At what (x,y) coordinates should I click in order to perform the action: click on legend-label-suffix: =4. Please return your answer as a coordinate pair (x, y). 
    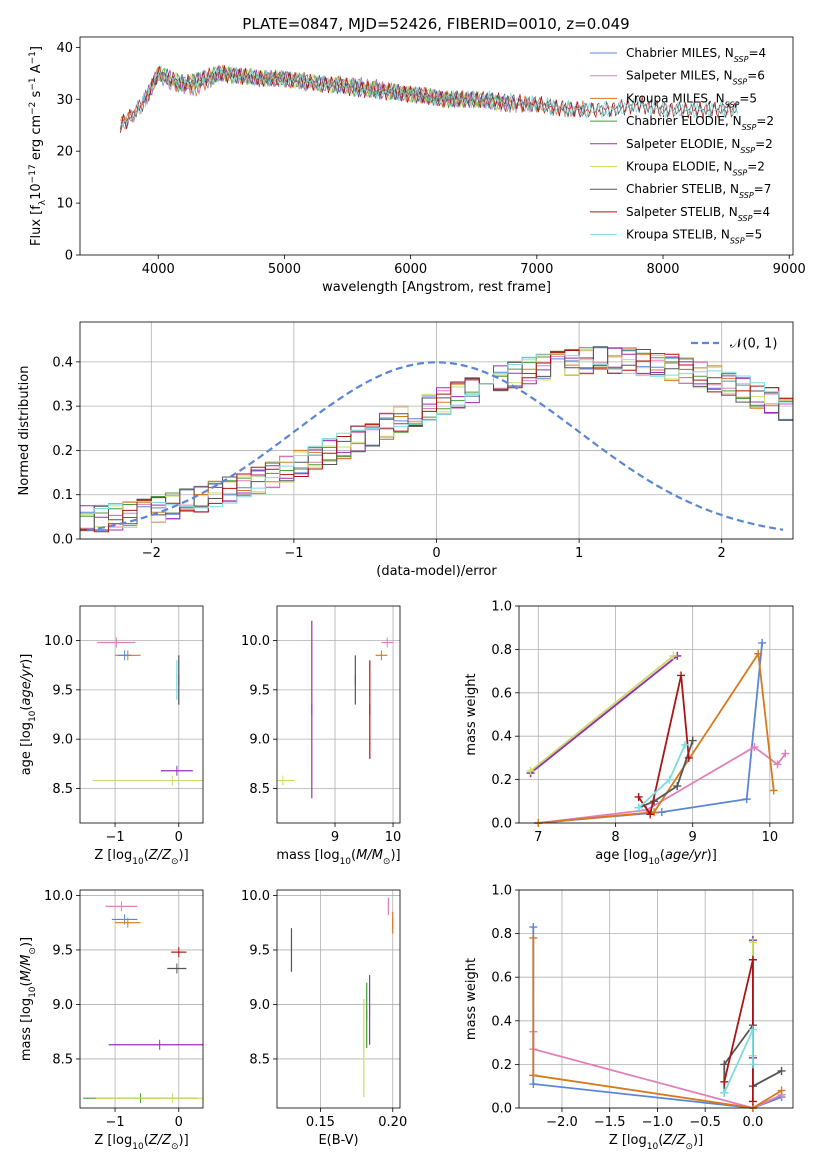
    Looking at the image, I should click on (761, 212).